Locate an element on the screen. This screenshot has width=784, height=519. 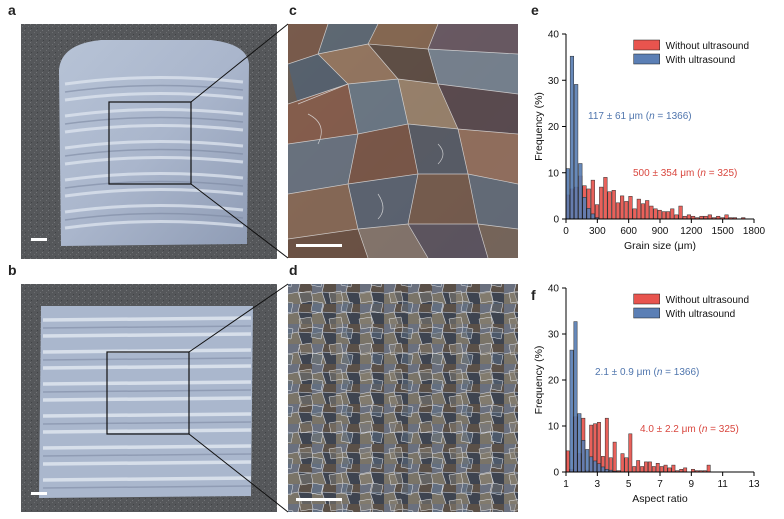
y-tick-label: 10 is located at coordinates (554, 173).